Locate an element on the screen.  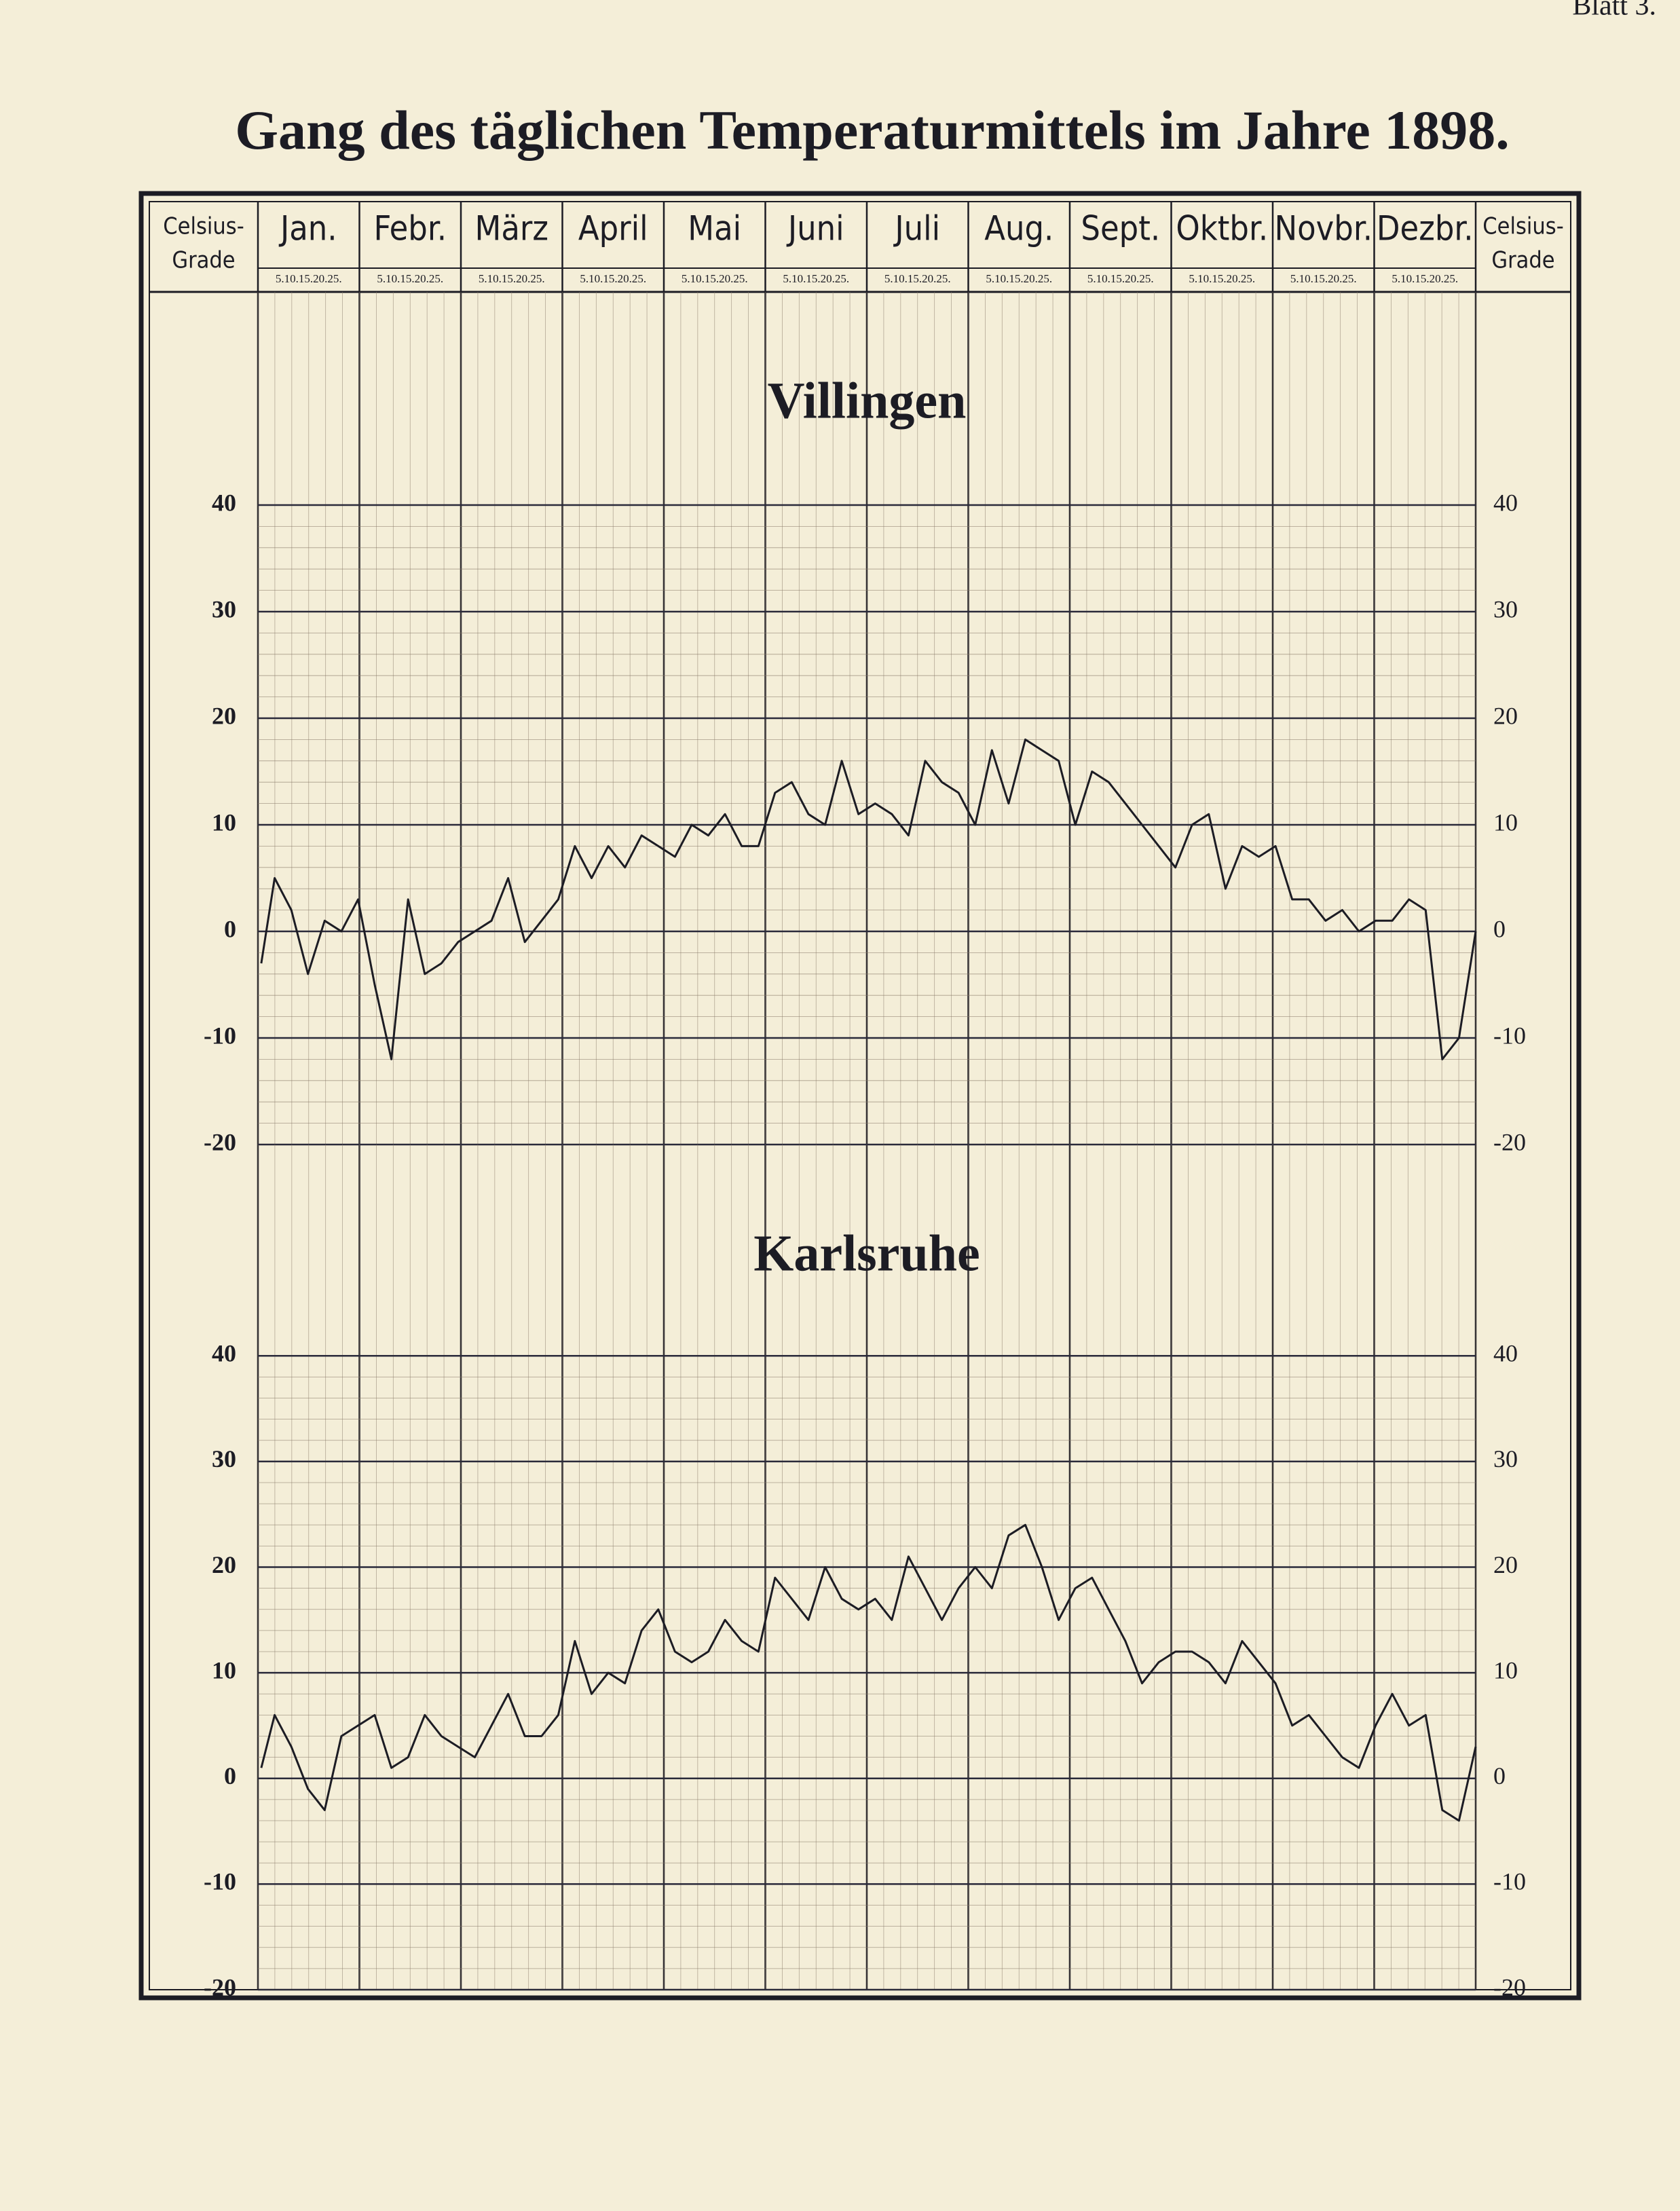
month-label: Juli is located at coordinates (917, 228).